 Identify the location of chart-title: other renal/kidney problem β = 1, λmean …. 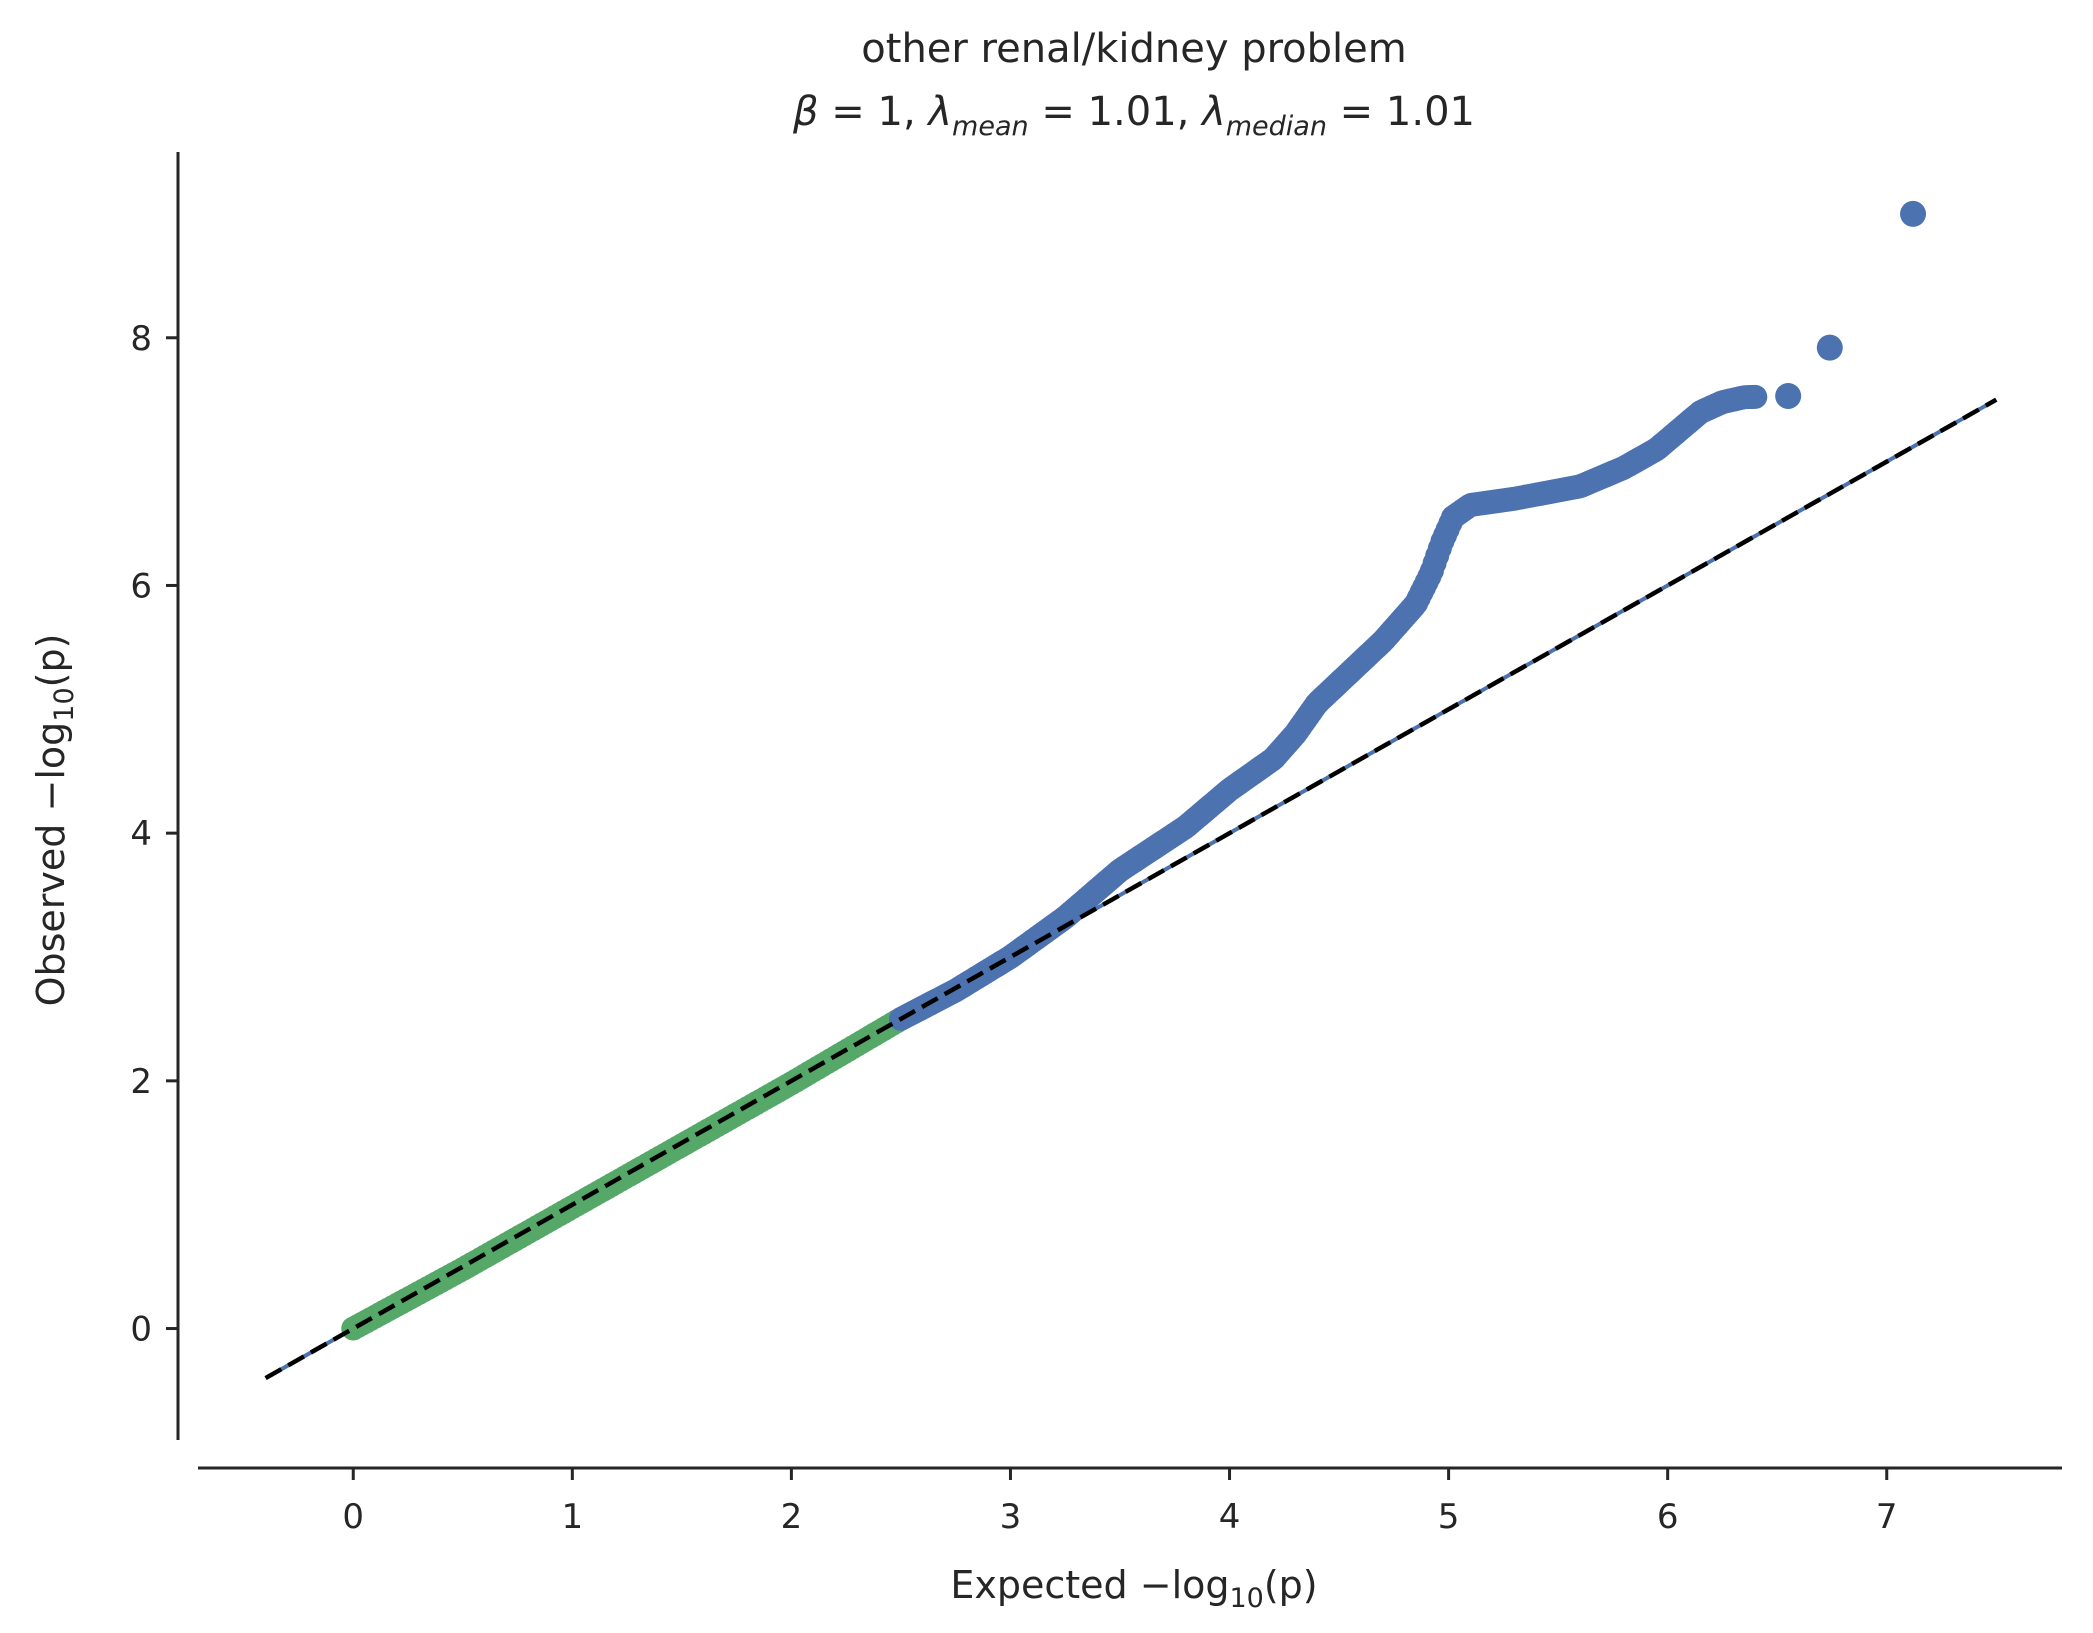
(1133, 84).